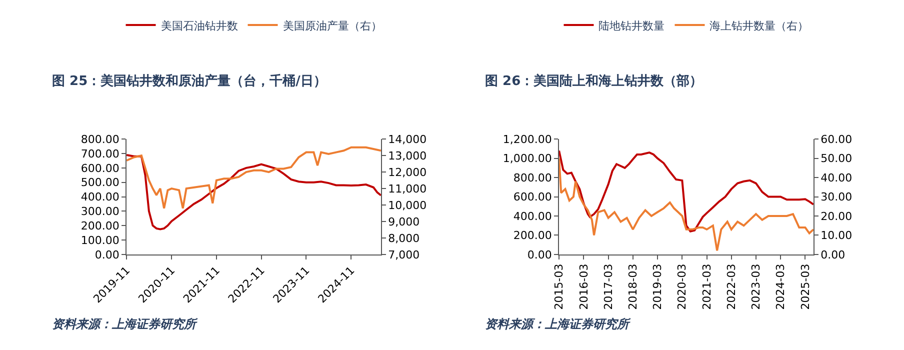 This screenshot has height=350, width=904. I want to click on legend-label: 美国原油产量（右）, so click(332, 25).